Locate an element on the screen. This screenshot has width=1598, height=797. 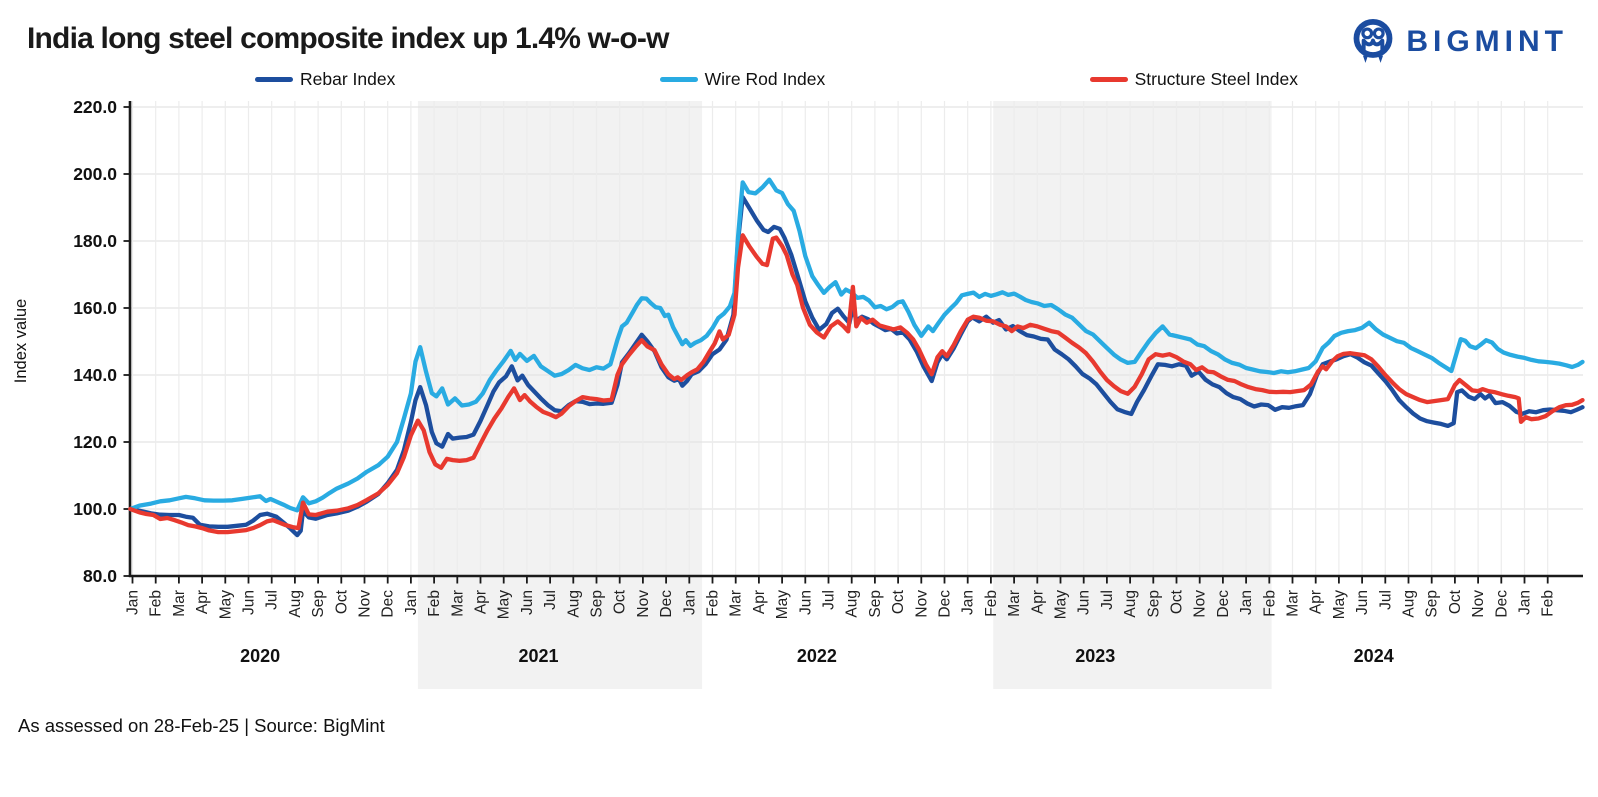
legend-item-wire-rod-index: Wire Rod Index is located at coordinates (742, 79).